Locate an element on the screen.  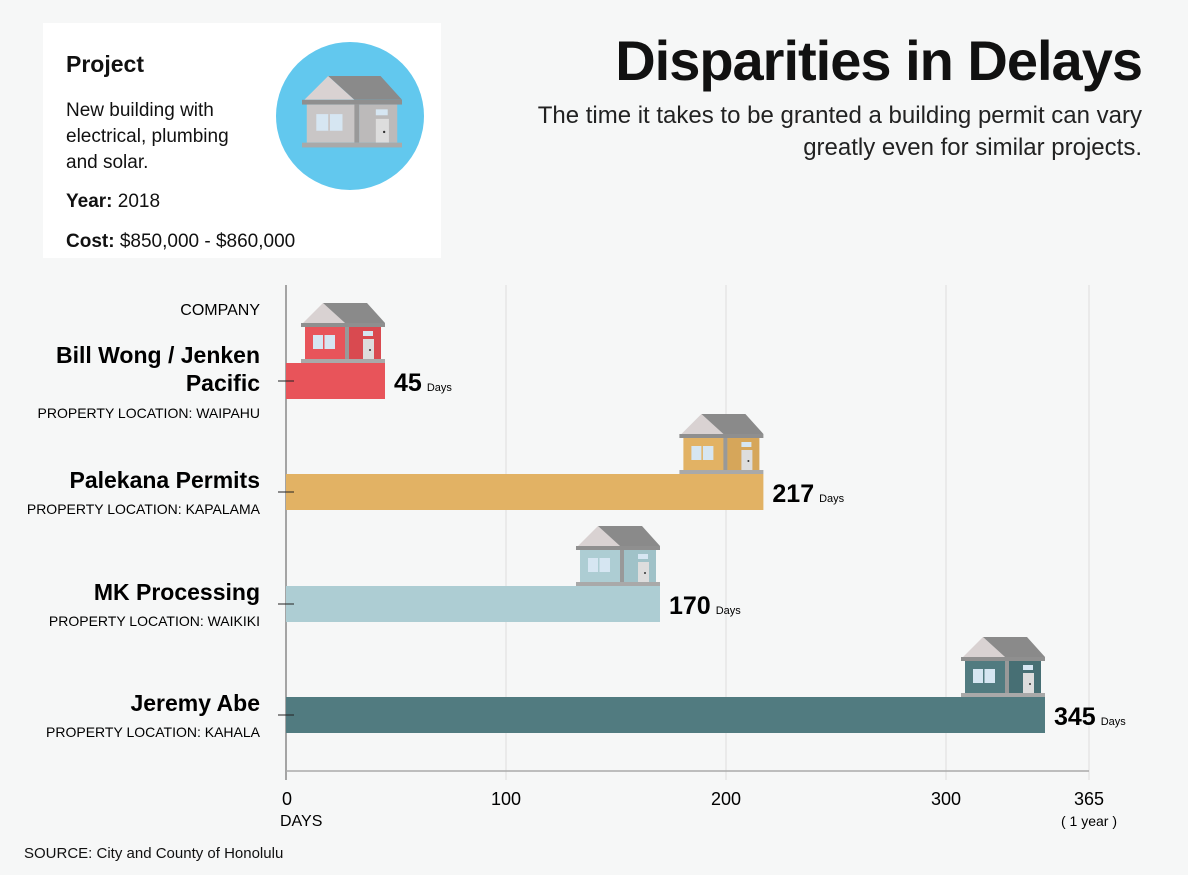
category-header: COMPANY is located at coordinates (220, 310).